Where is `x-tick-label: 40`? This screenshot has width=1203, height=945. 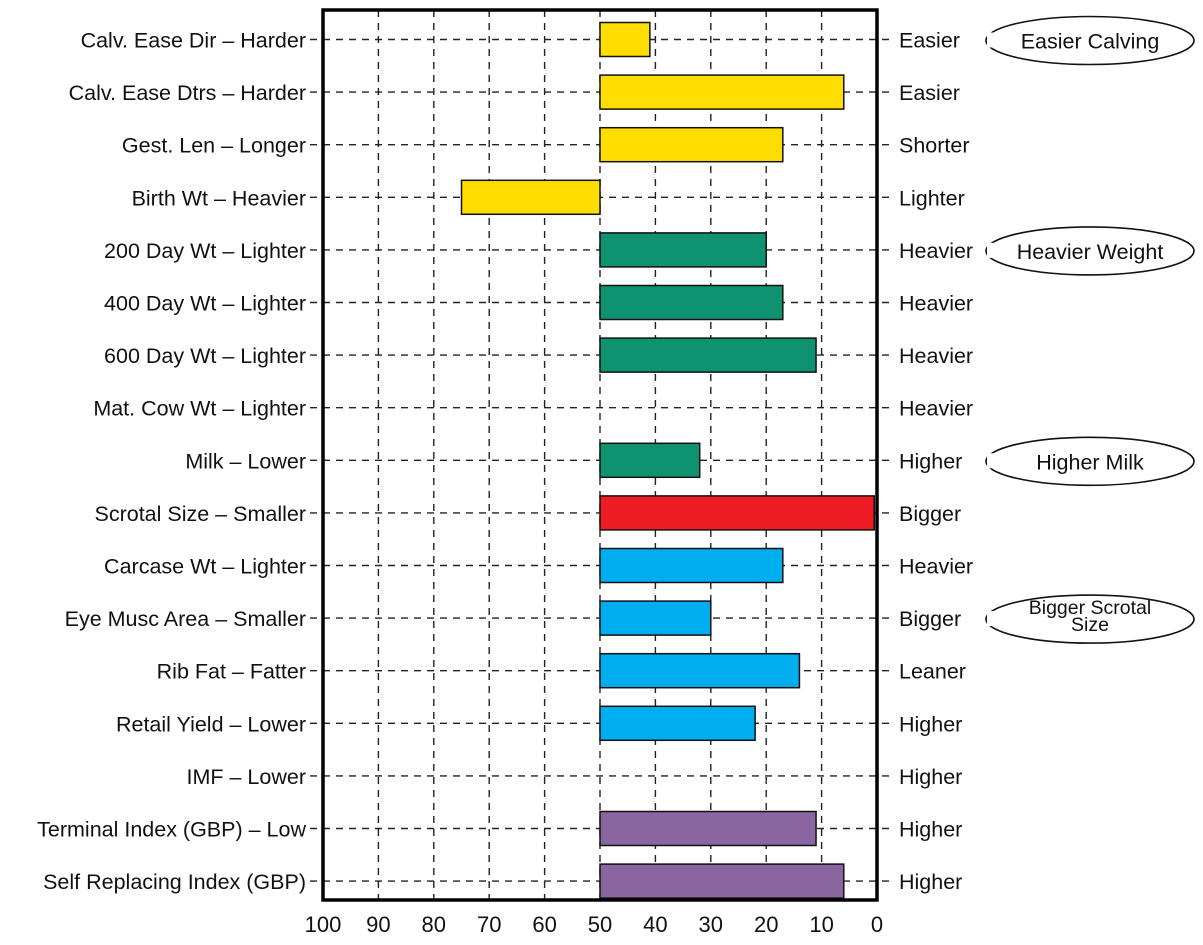
x-tick-label: 40 is located at coordinates (655, 924).